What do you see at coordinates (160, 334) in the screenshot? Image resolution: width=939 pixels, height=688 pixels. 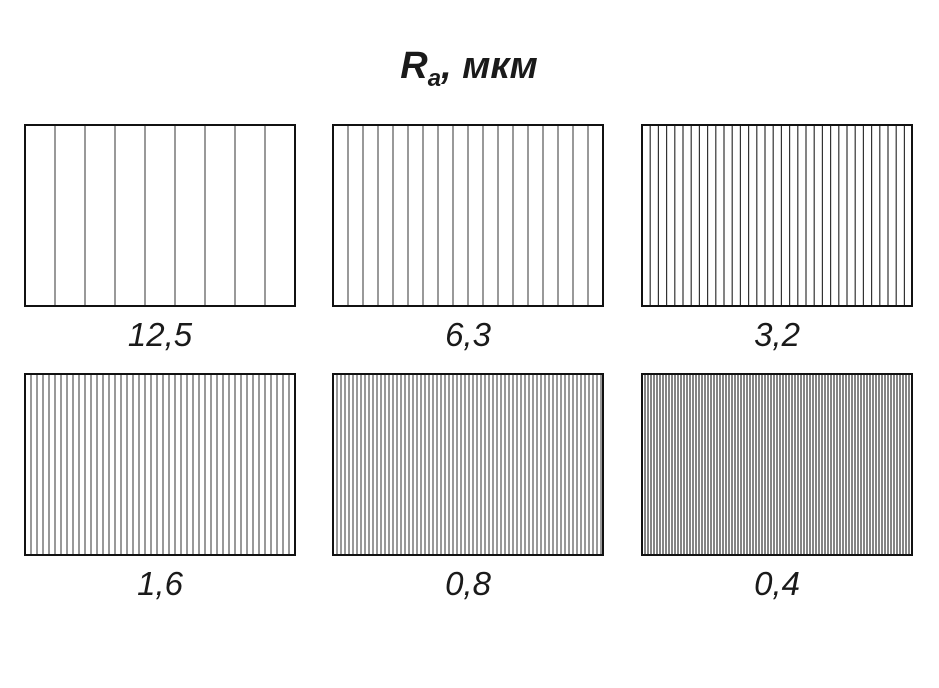 I see `sample-label: 12,5` at bounding box center [160, 334].